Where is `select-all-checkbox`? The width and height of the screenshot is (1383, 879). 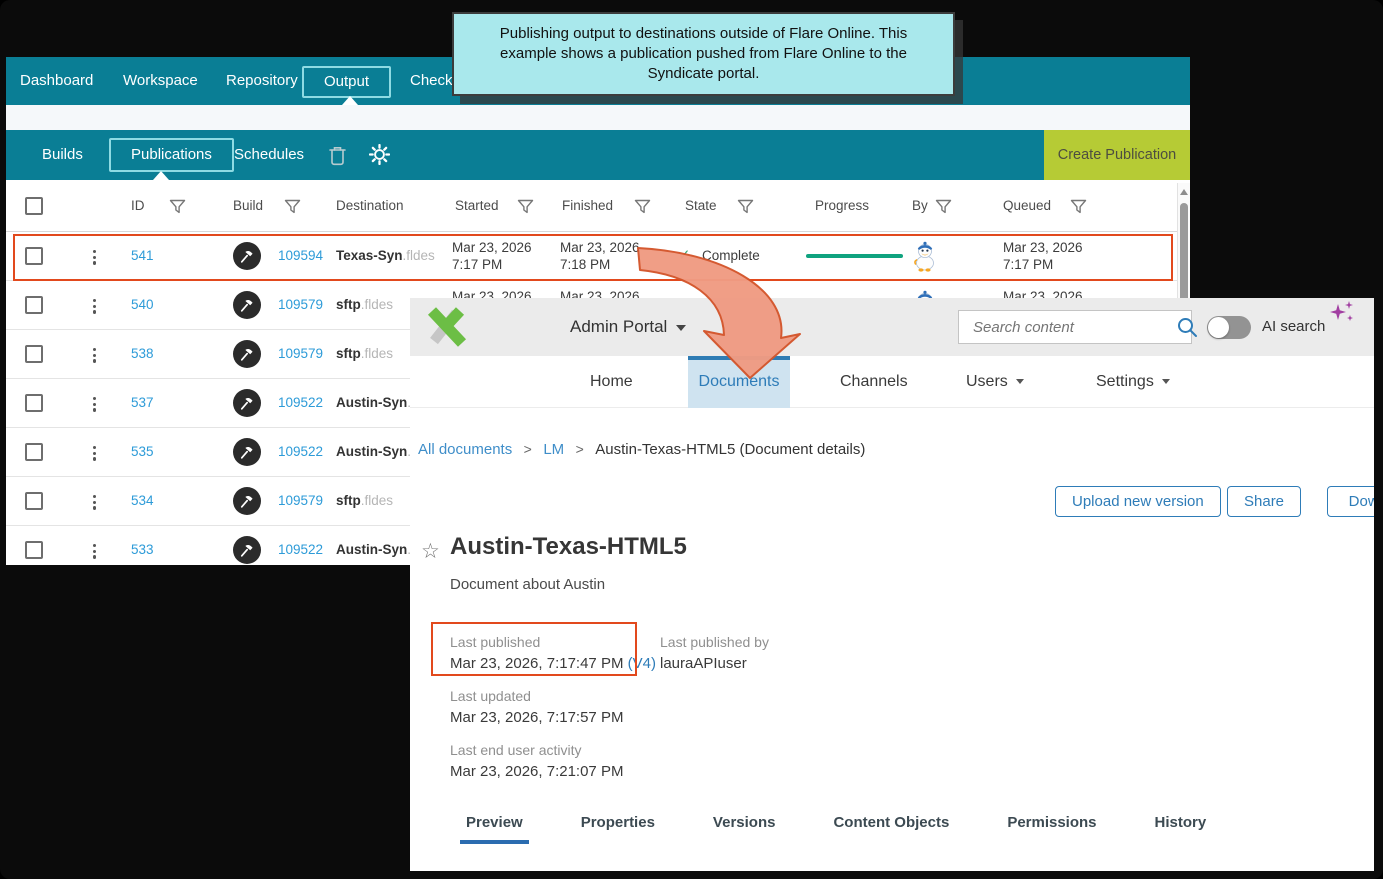 select-all-checkbox is located at coordinates (34, 206).